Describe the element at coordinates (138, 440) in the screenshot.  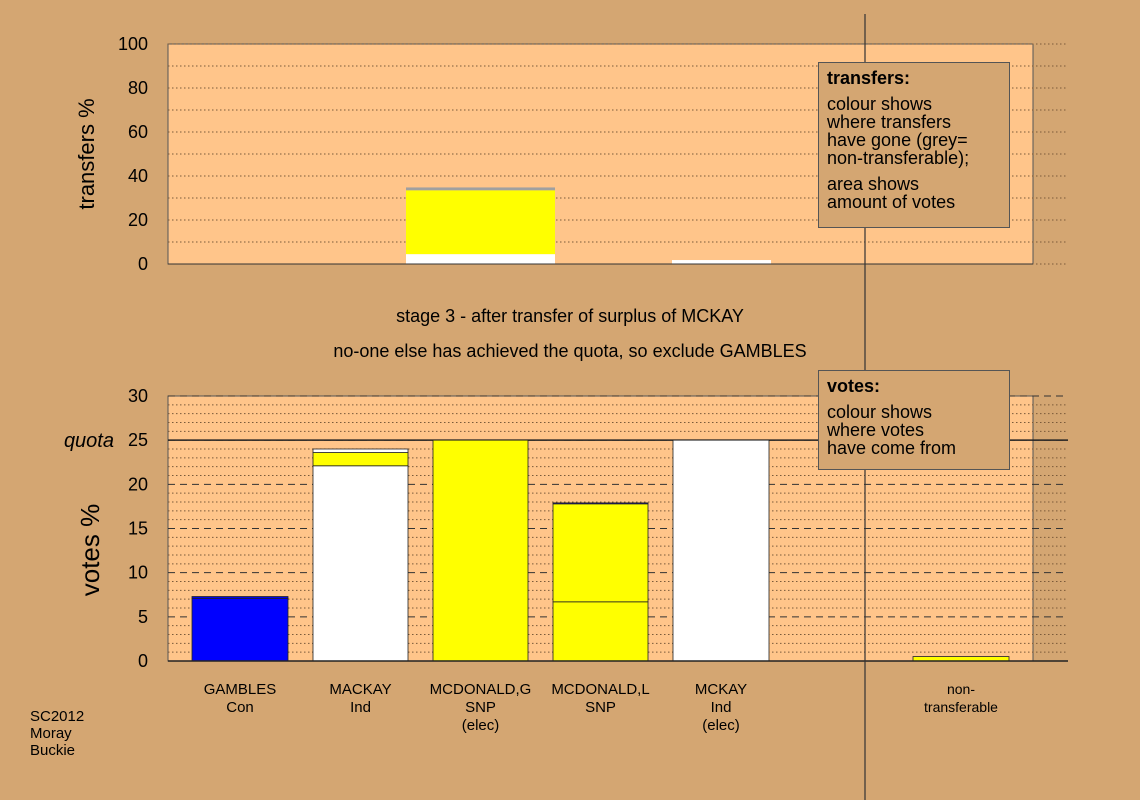
I see `votes-y-tick: 25` at that location.